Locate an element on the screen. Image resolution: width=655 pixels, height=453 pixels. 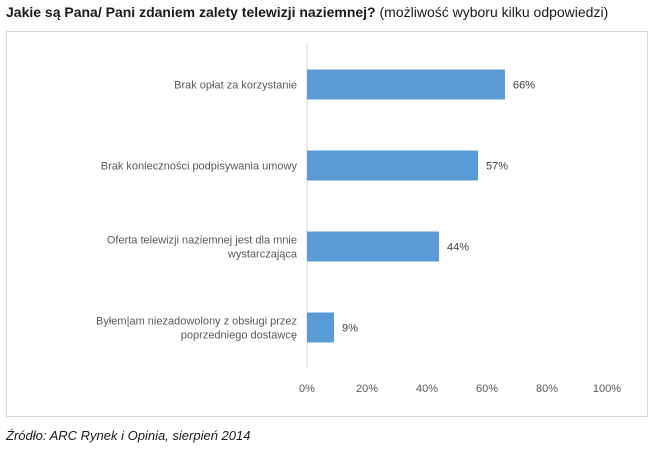
x-tick-label-5: 100% is located at coordinates (607, 389).